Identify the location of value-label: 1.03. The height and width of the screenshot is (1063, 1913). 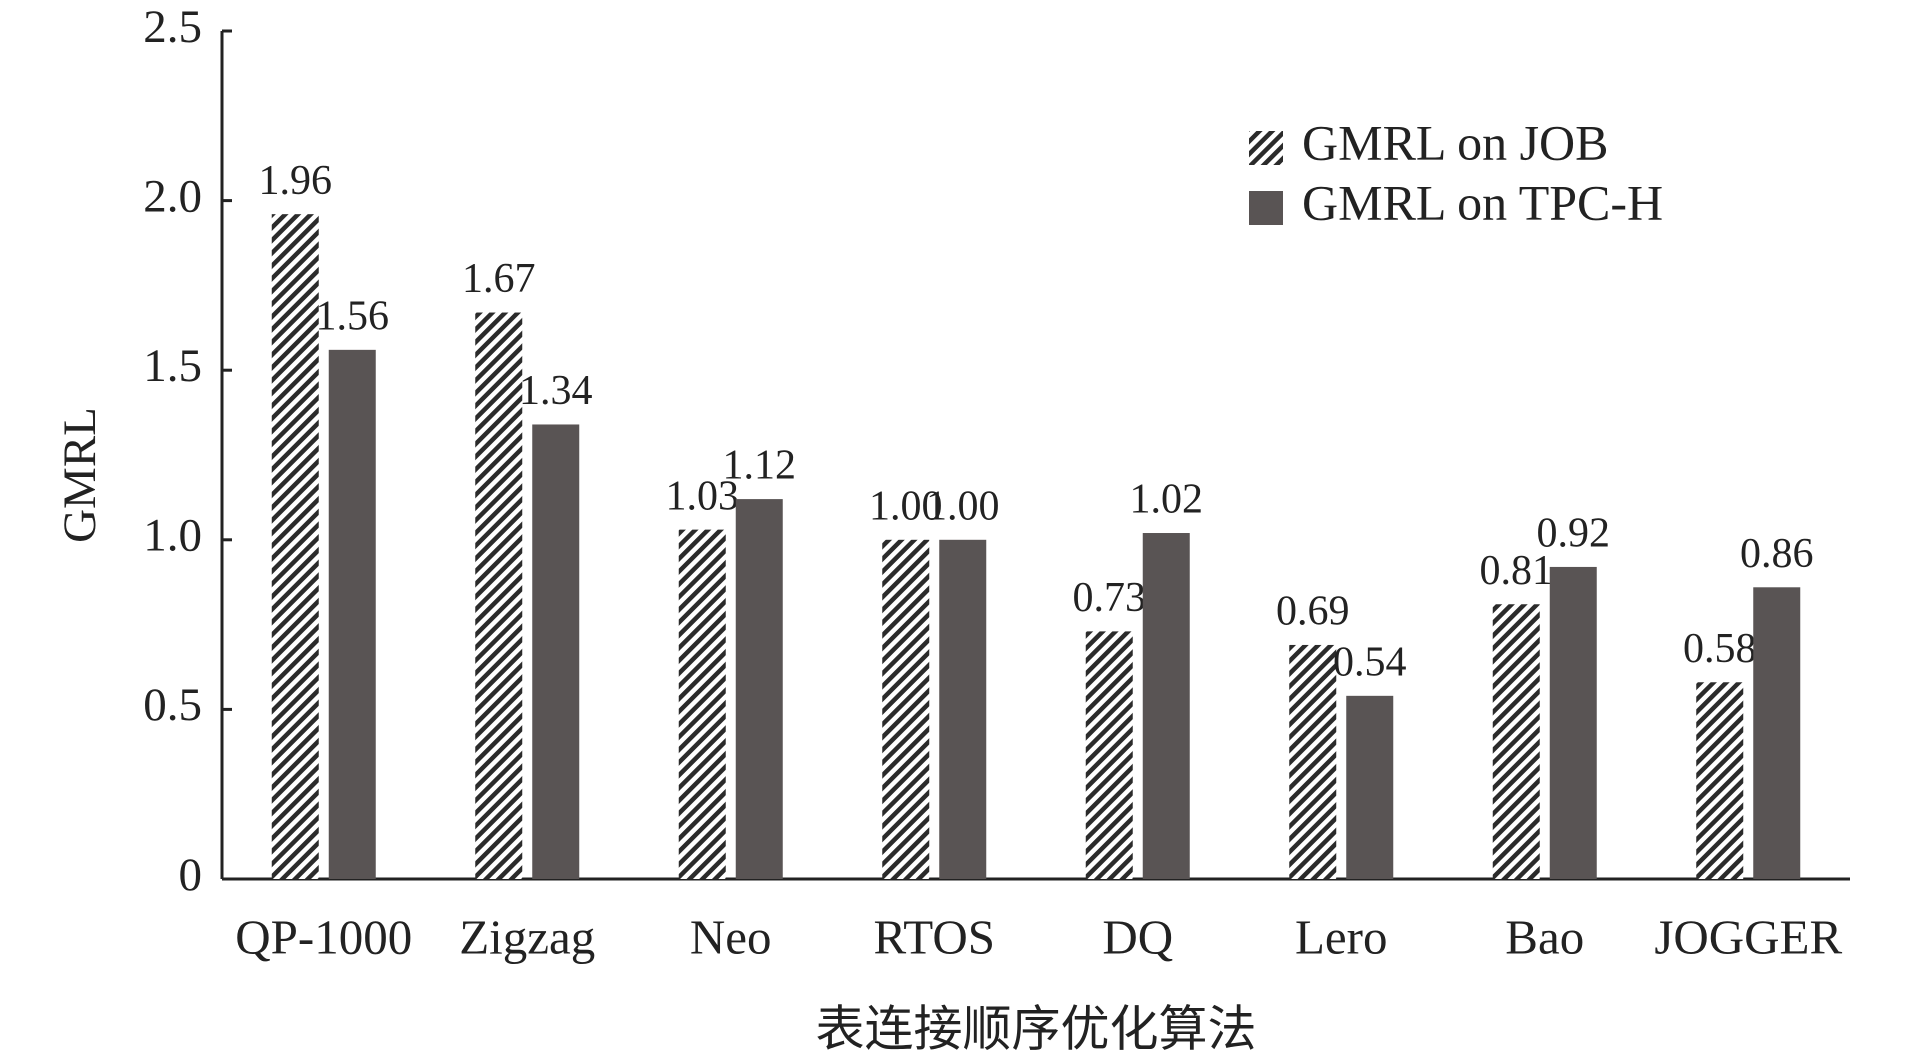
(703, 496).